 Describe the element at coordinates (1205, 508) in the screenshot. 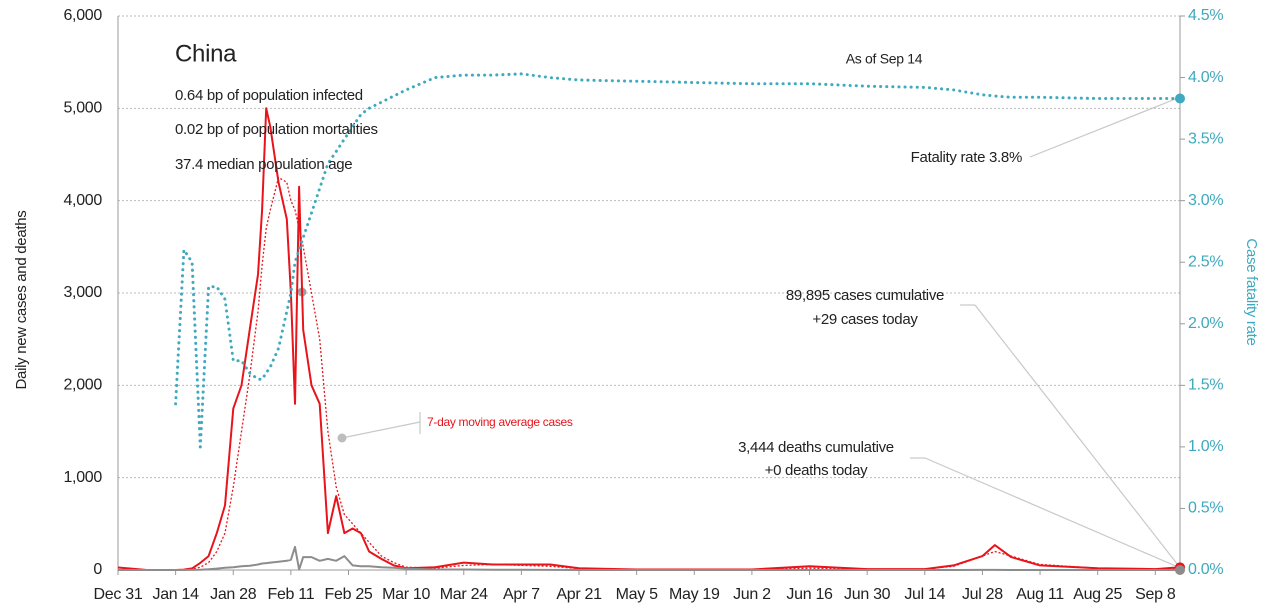

I see `y2-tick-label: 0.5%` at that location.